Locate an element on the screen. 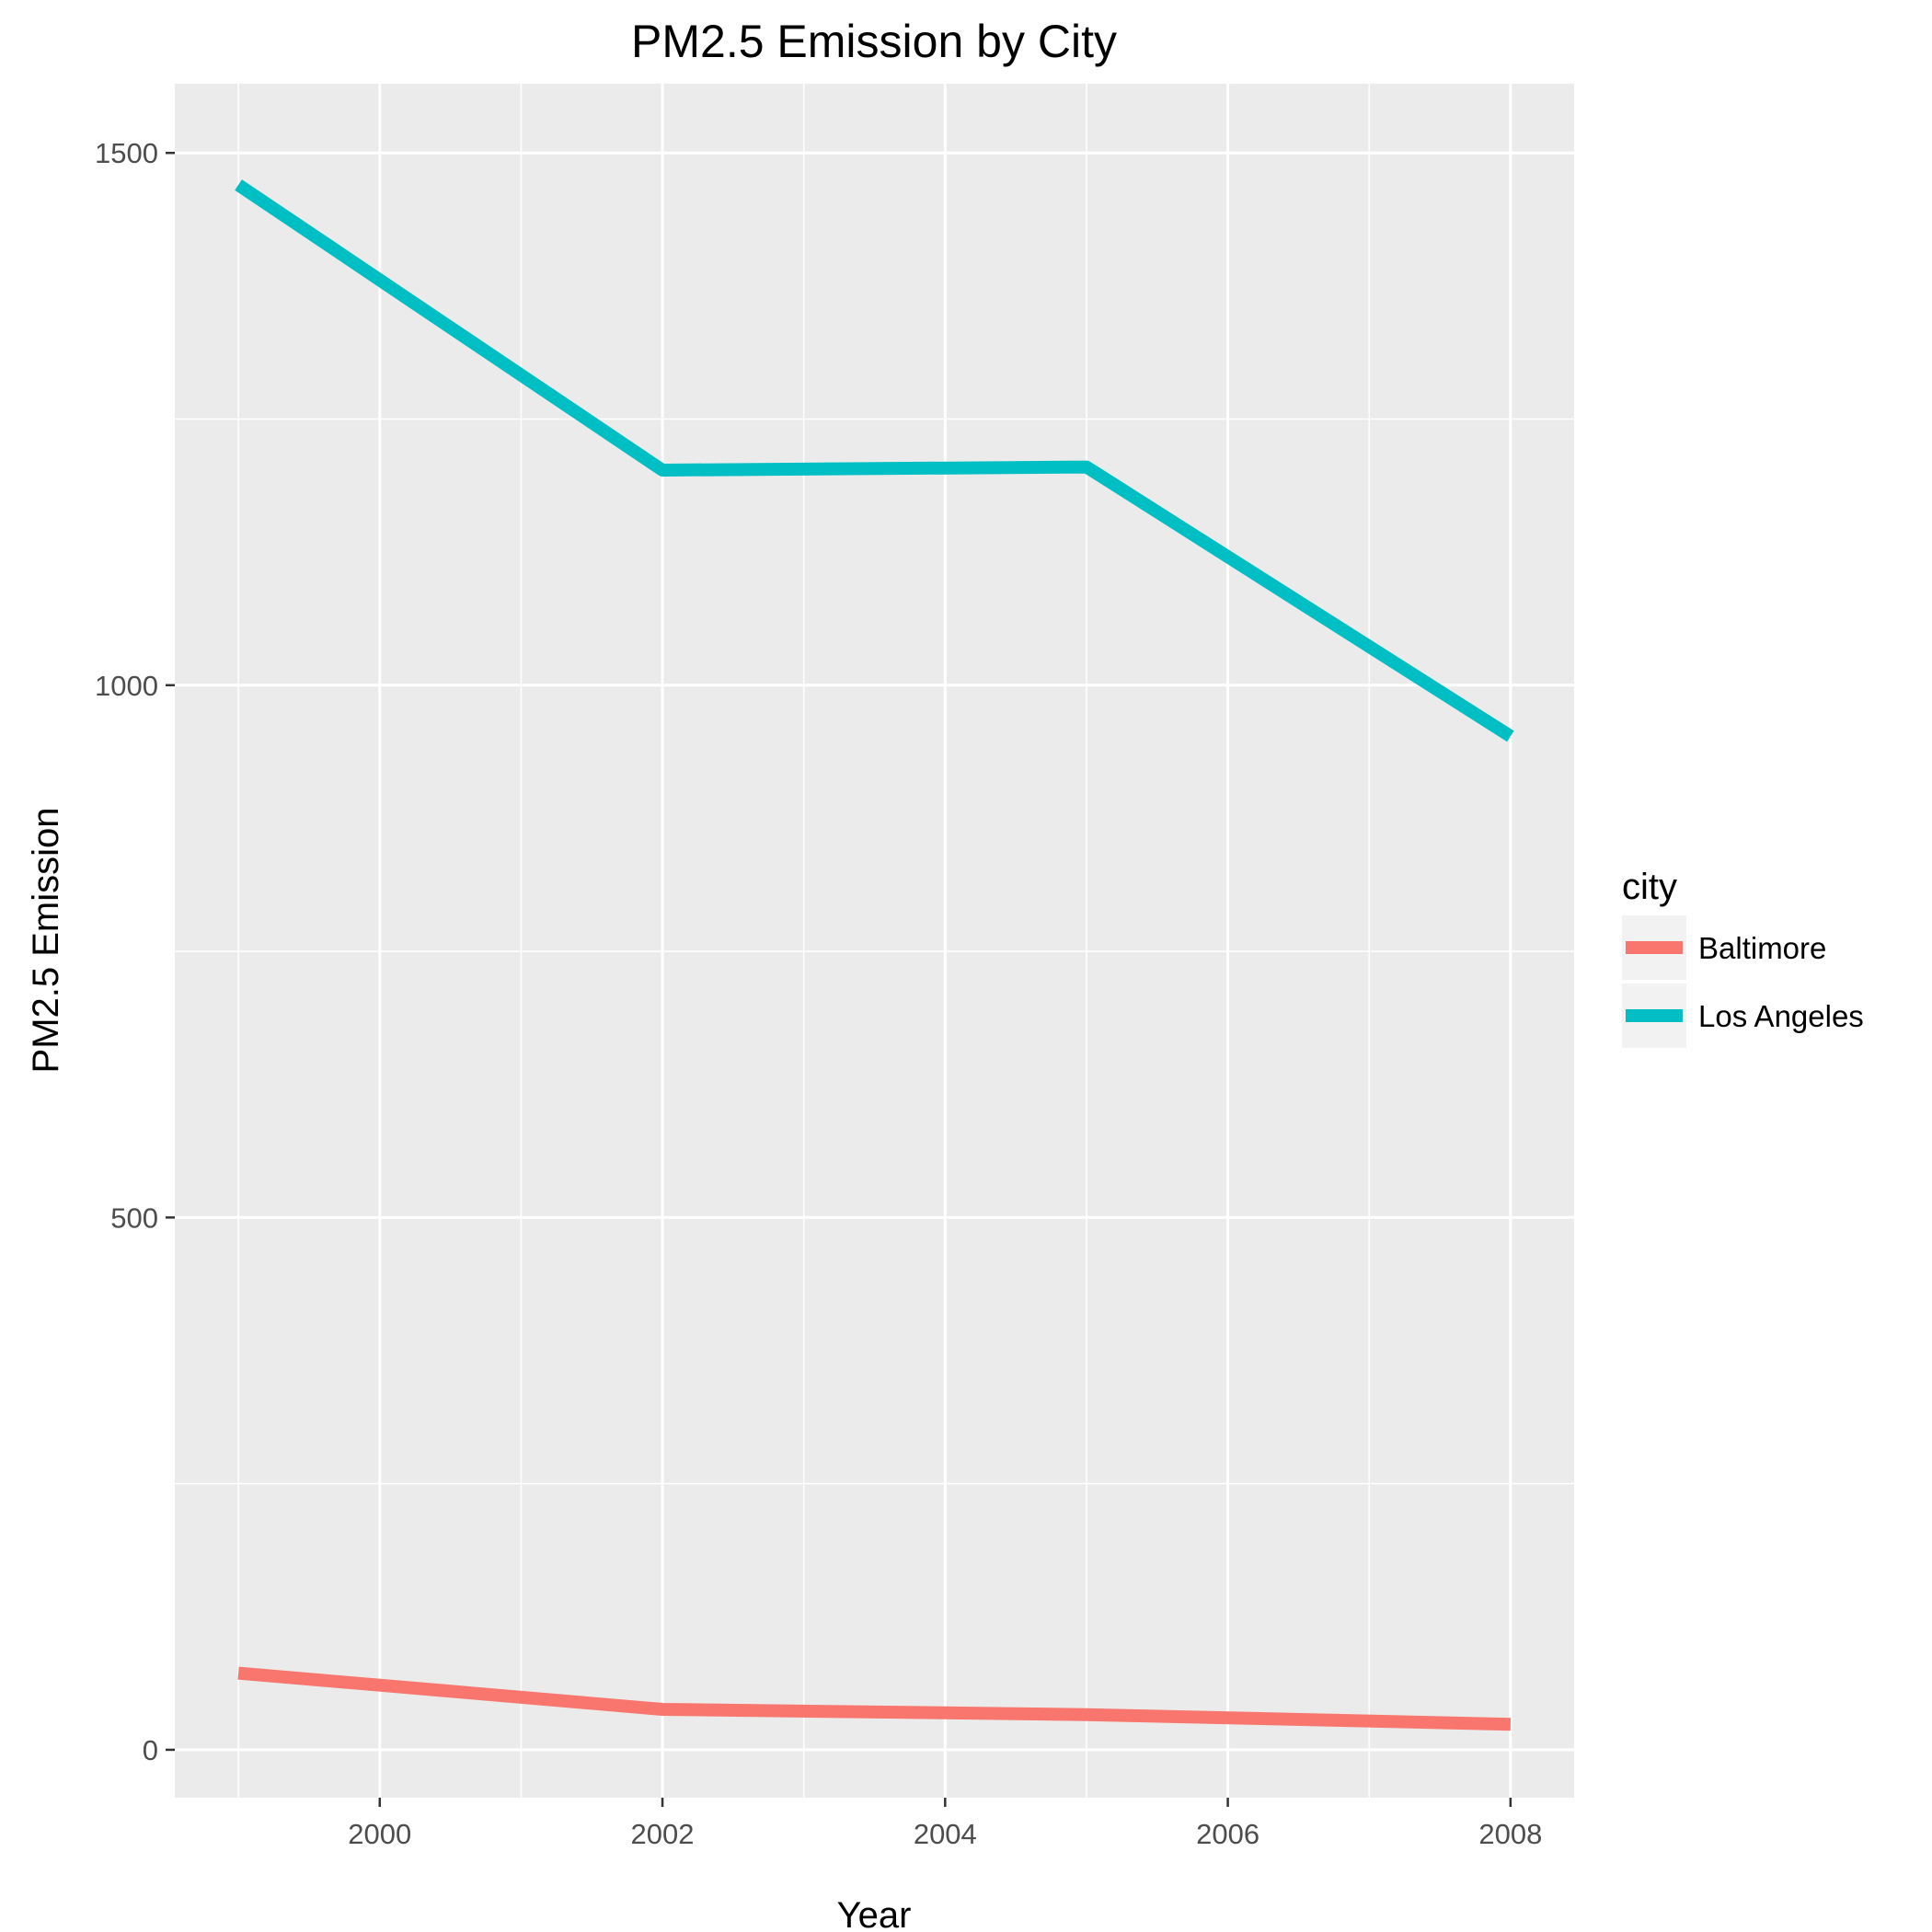 This screenshot has height=1932, width=1932. y-tick-label: 1000 is located at coordinates (126, 686).